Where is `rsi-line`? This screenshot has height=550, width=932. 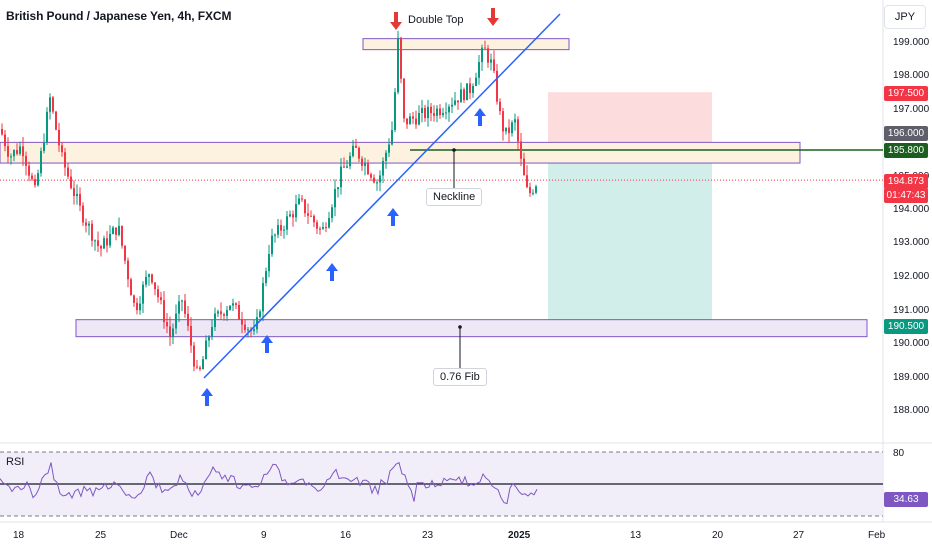 rsi-line is located at coordinates (269, 483).